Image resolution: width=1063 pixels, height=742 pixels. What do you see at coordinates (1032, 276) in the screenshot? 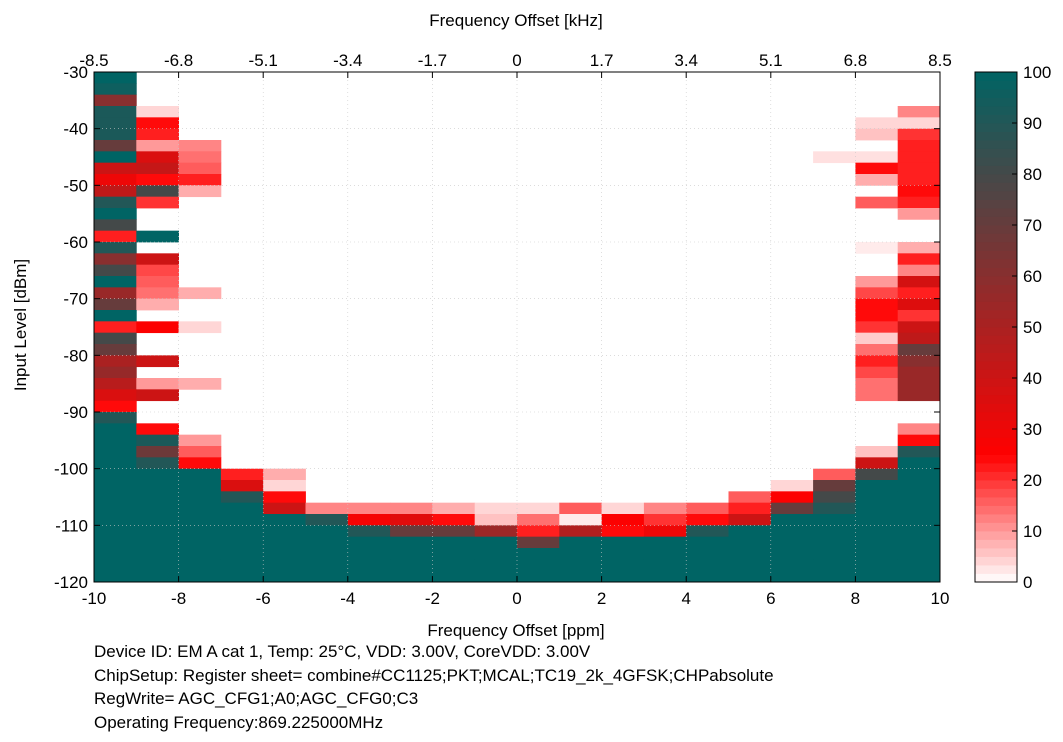
I see `colorbar-tick-label: 60` at bounding box center [1032, 276].